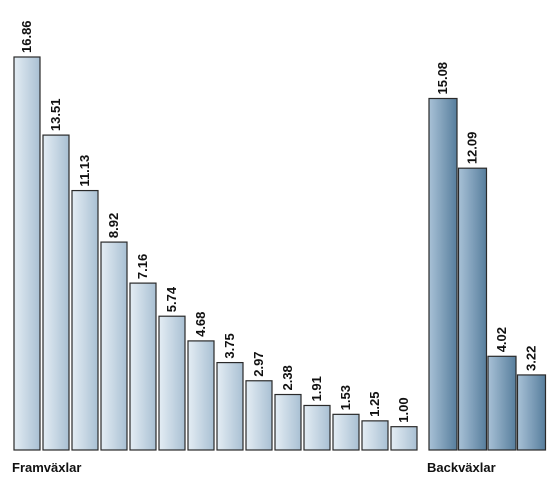 The image size is (549, 479). Describe the element at coordinates (345, 397) in the screenshot. I see `bar-label-forward-12: 1.53` at that location.